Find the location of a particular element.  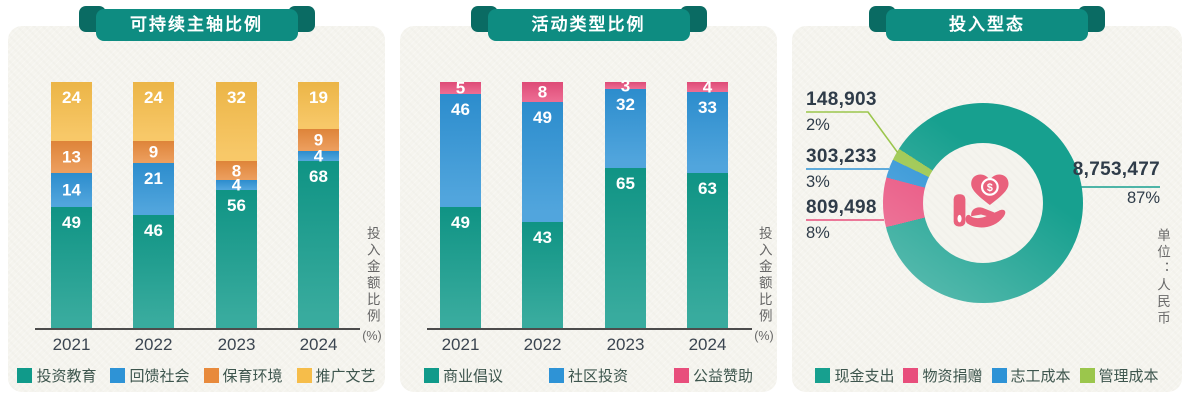

legend-label: 投资教育 is located at coordinates (66, 376).